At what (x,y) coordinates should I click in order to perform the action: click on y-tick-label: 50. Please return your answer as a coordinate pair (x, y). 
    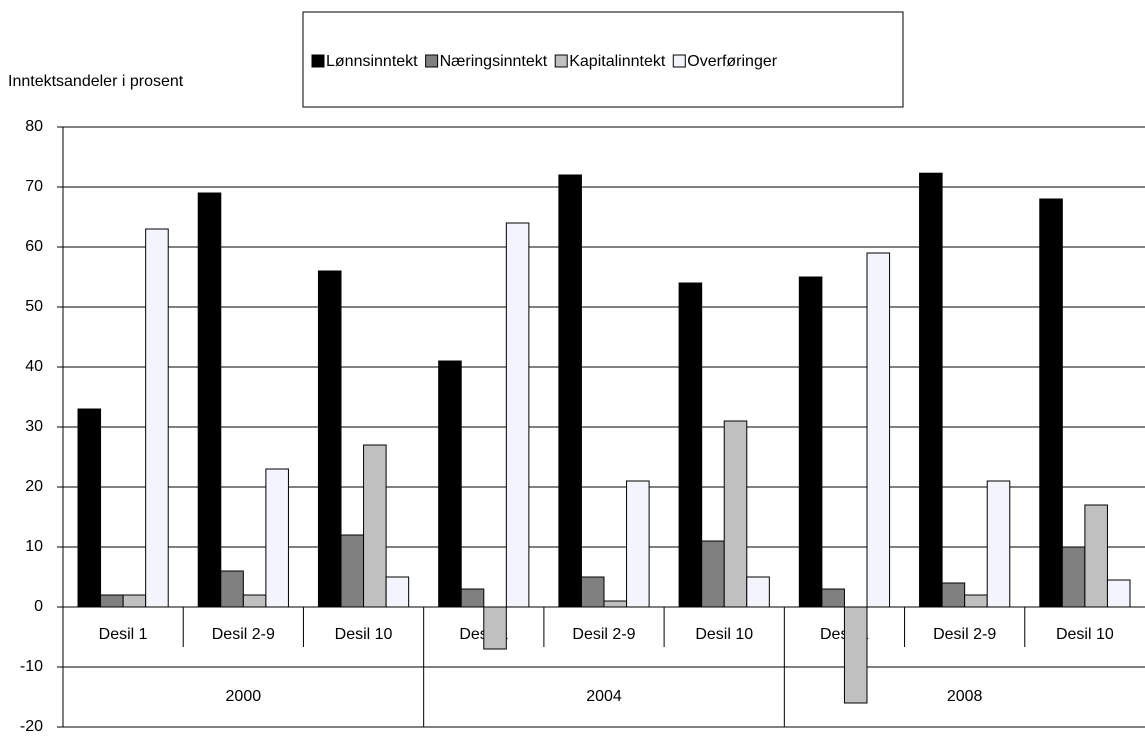
    Looking at the image, I should click on (34, 306).